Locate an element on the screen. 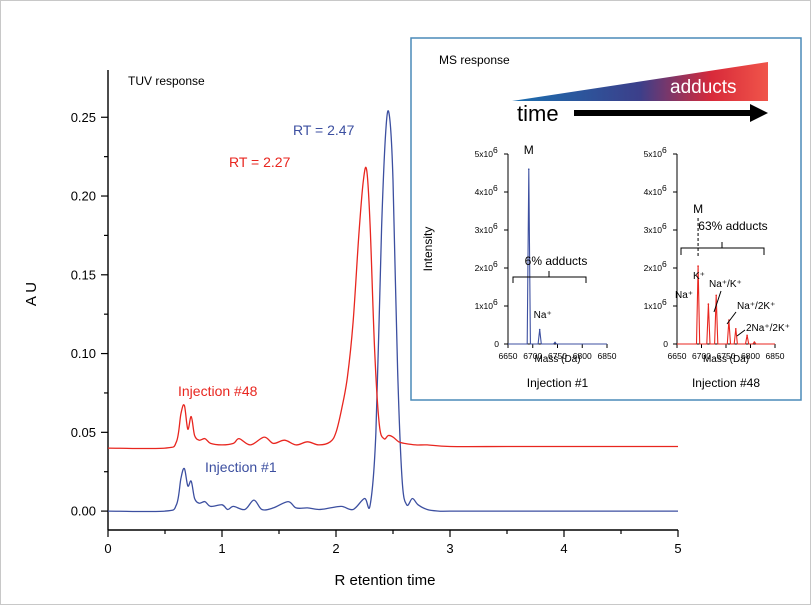 The width and height of the screenshot is (812, 606). peak-label: Na⁺/2K⁺ is located at coordinates (756, 306).